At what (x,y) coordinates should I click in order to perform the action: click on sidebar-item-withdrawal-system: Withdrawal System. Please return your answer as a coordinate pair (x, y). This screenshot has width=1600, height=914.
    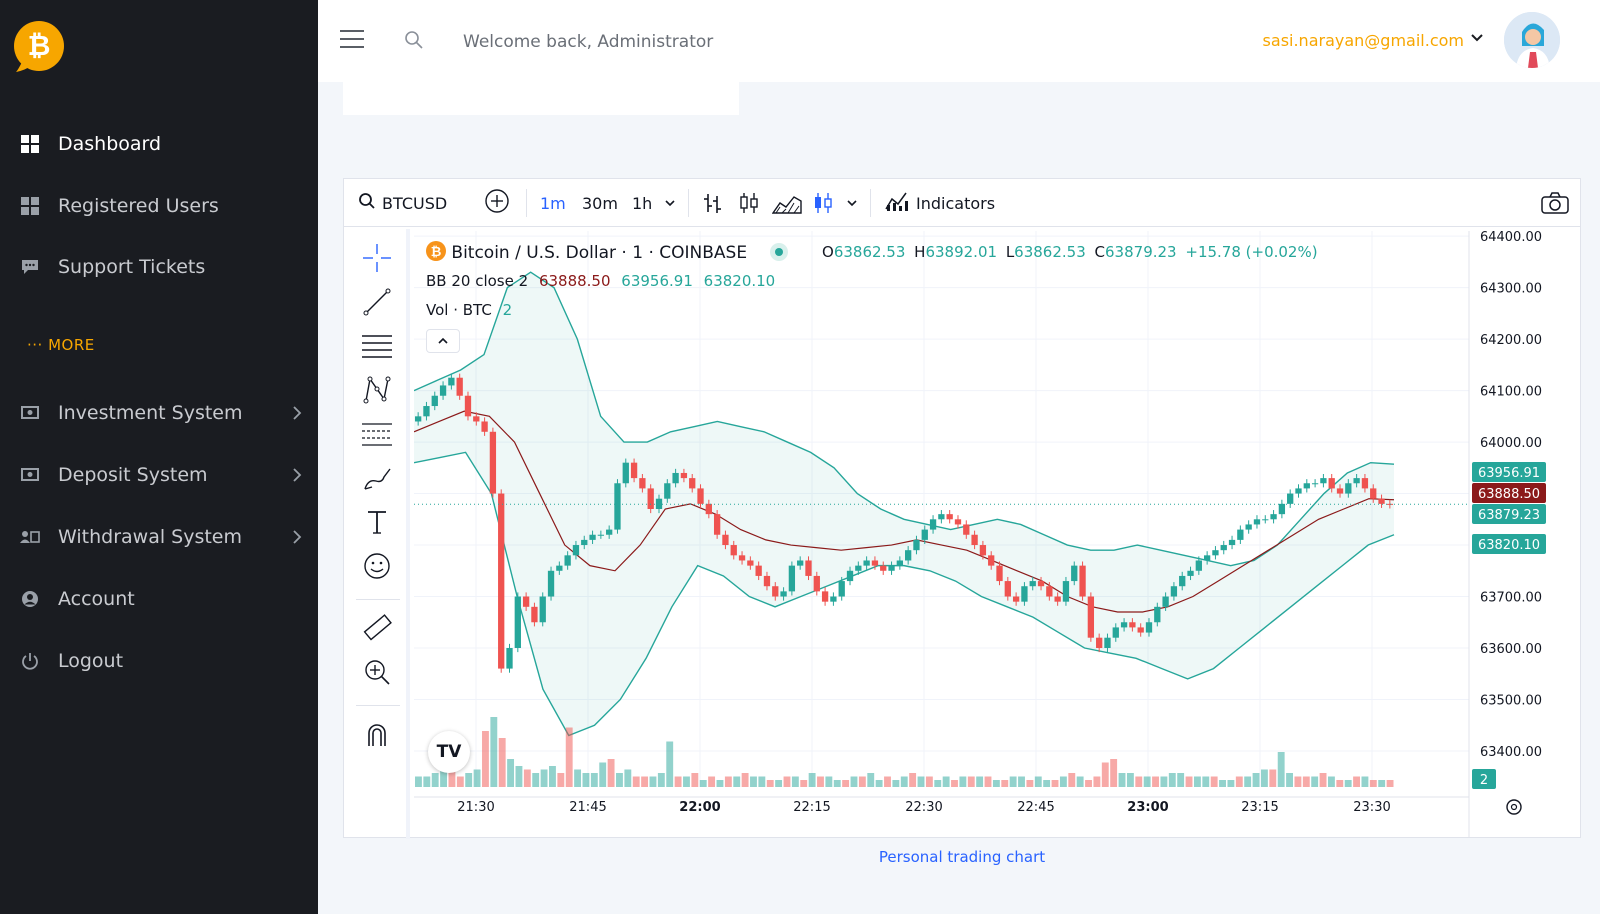
    Looking at the image, I should click on (165, 537).